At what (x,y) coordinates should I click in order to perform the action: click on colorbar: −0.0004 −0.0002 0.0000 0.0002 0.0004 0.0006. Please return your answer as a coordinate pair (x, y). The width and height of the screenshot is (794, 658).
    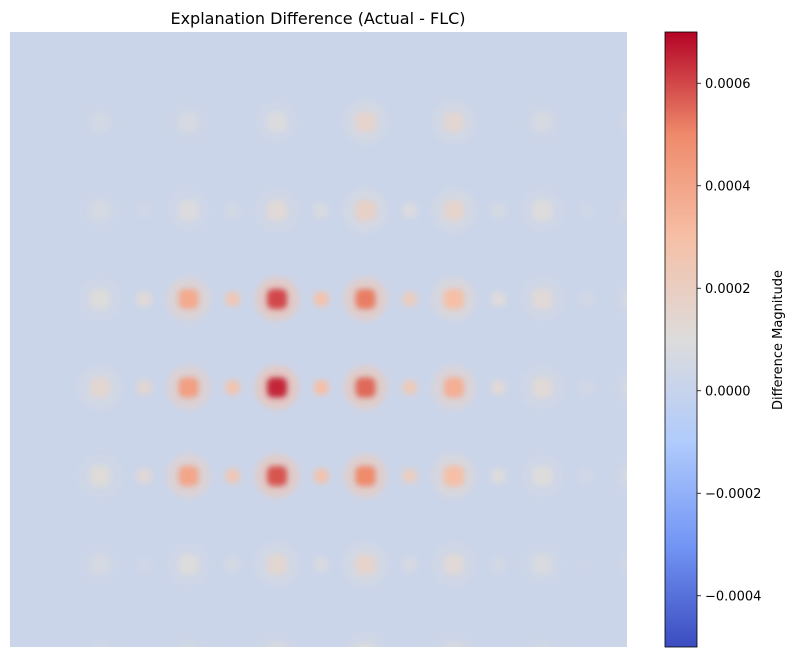
    Looking at the image, I should click on (712, 339).